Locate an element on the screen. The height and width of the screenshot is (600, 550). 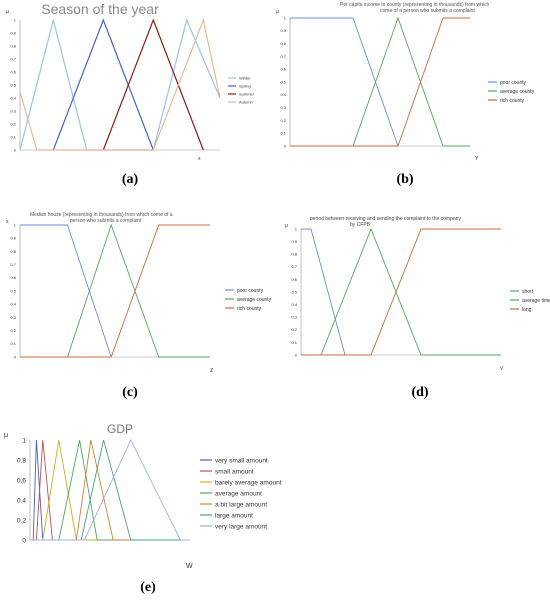
caption-c: (c) is located at coordinates (130, 392).